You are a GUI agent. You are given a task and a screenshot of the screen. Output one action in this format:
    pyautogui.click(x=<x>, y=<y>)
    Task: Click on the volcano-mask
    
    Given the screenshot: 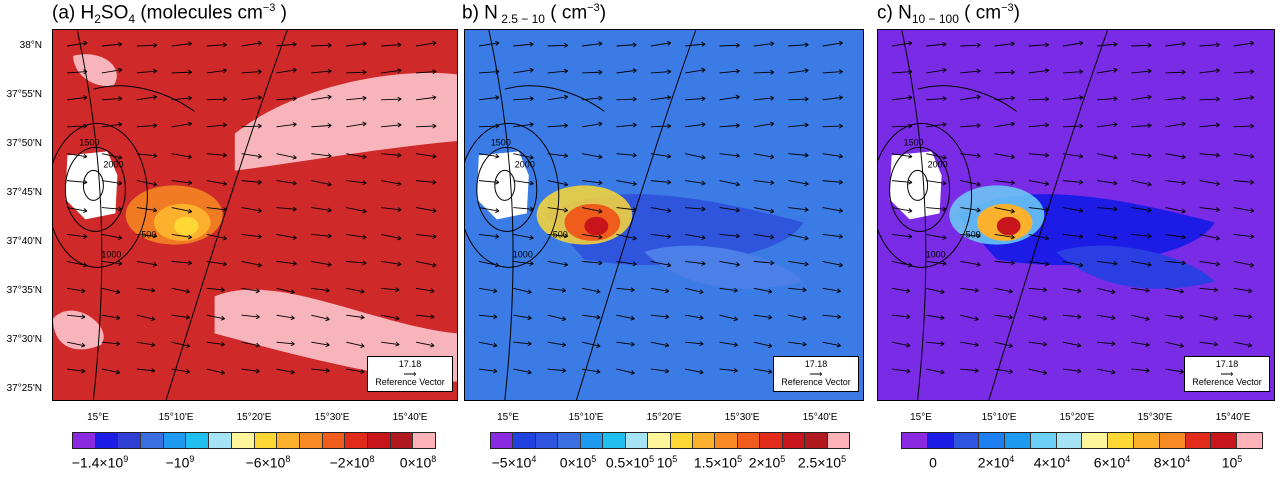 What is the action you would take?
    pyautogui.click(x=915, y=185)
    